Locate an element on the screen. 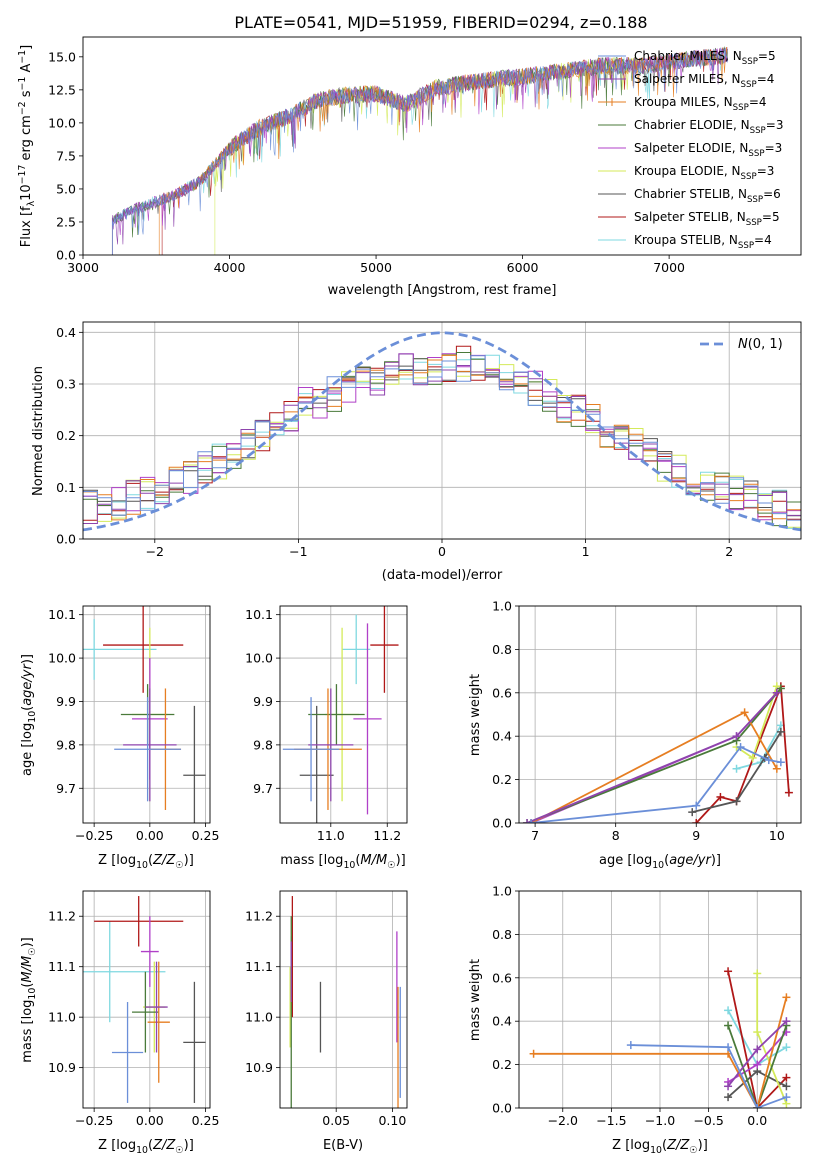 This screenshot has width=819, height=1170. x-tick-label: 0.25 is located at coordinates (206, 1120).